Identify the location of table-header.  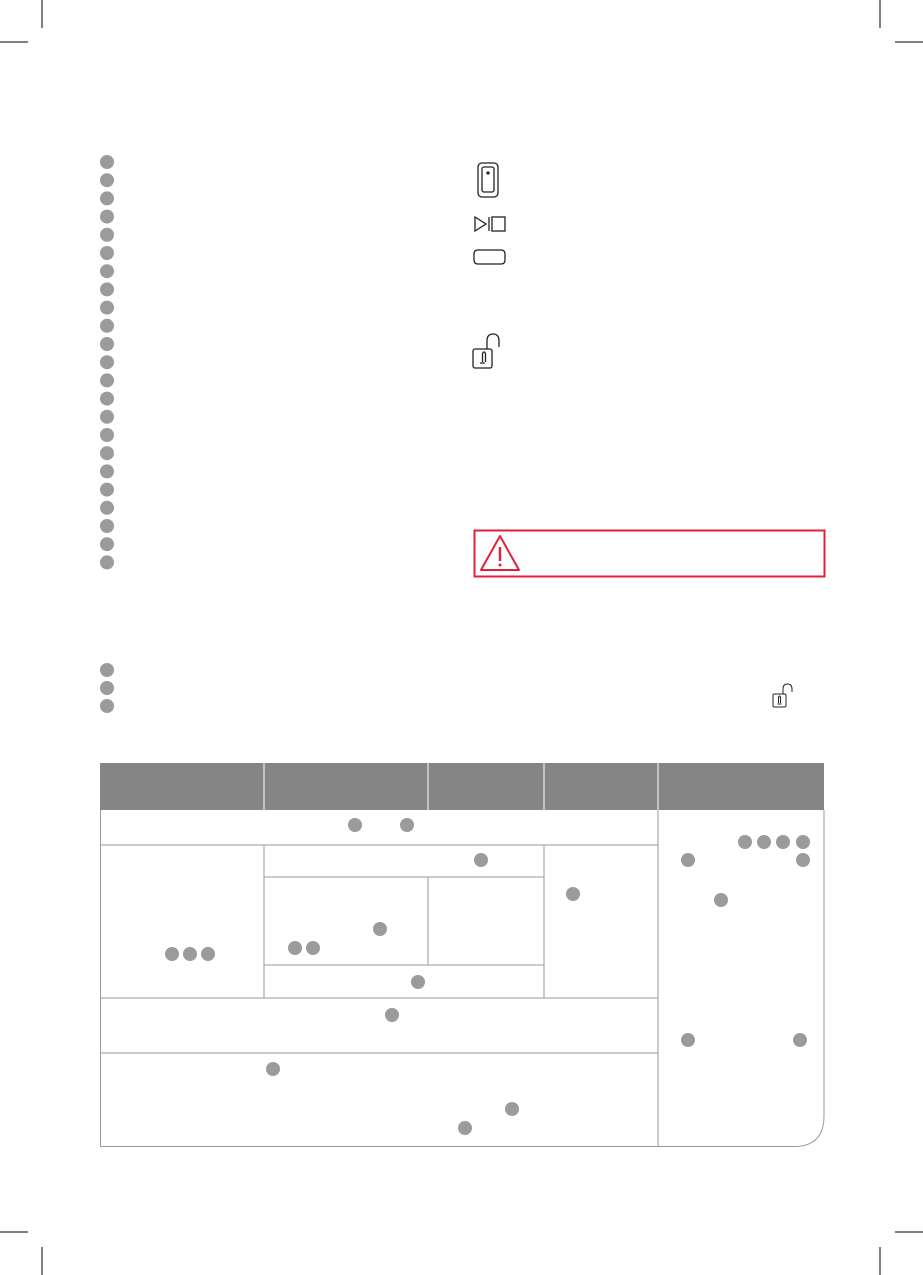
(462, 786).